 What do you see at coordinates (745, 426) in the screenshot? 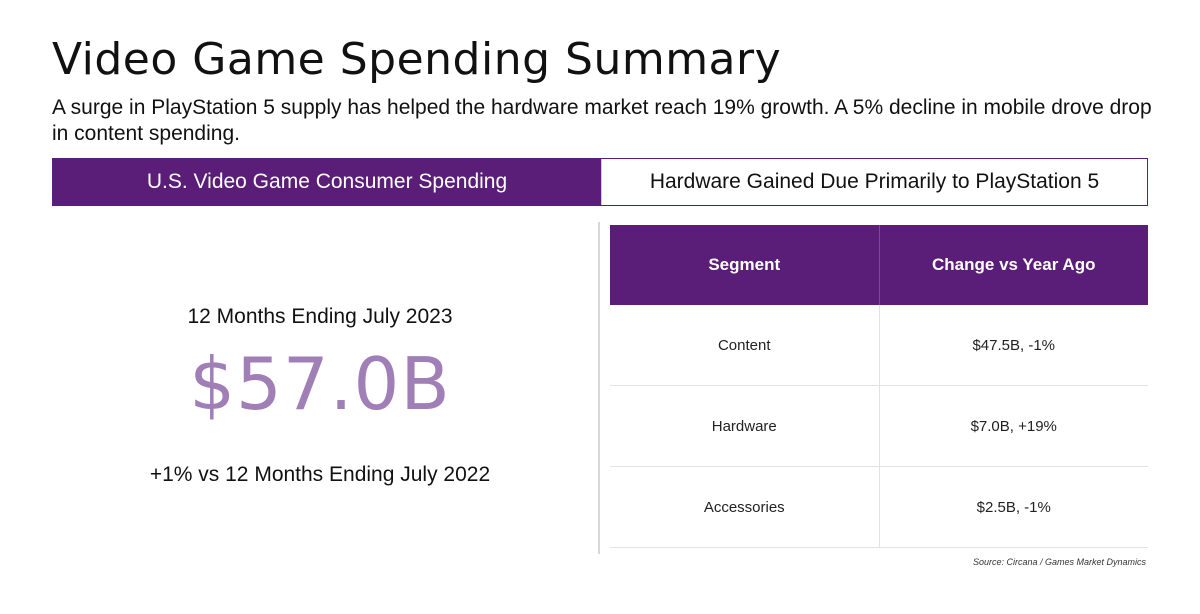
I see `table-cell-segment: Hardware` at bounding box center [745, 426].